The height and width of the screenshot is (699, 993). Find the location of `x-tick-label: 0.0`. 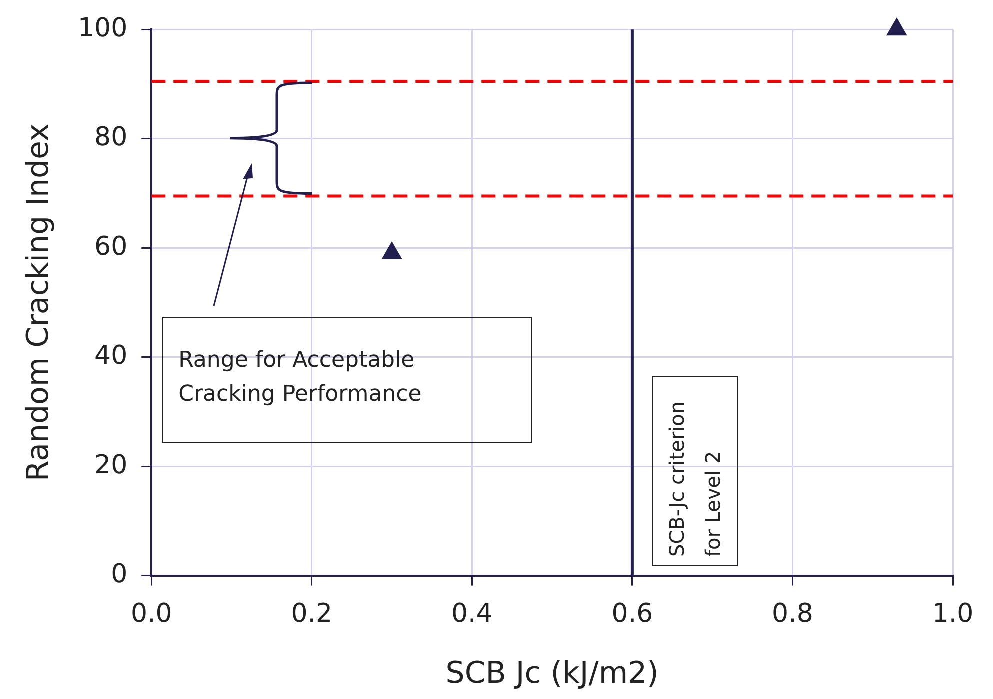

x-tick-label: 0.0 is located at coordinates (151, 614).